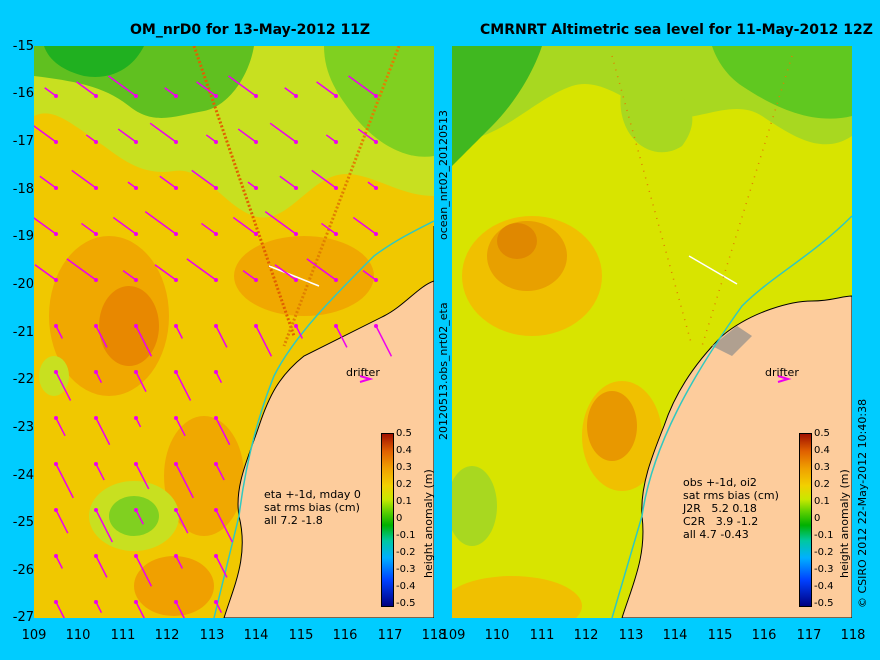 This screenshot has height=660, width=880. Describe the element at coordinates (406, 586) in the screenshot. I see `cbar-tick: -0.4` at that location.